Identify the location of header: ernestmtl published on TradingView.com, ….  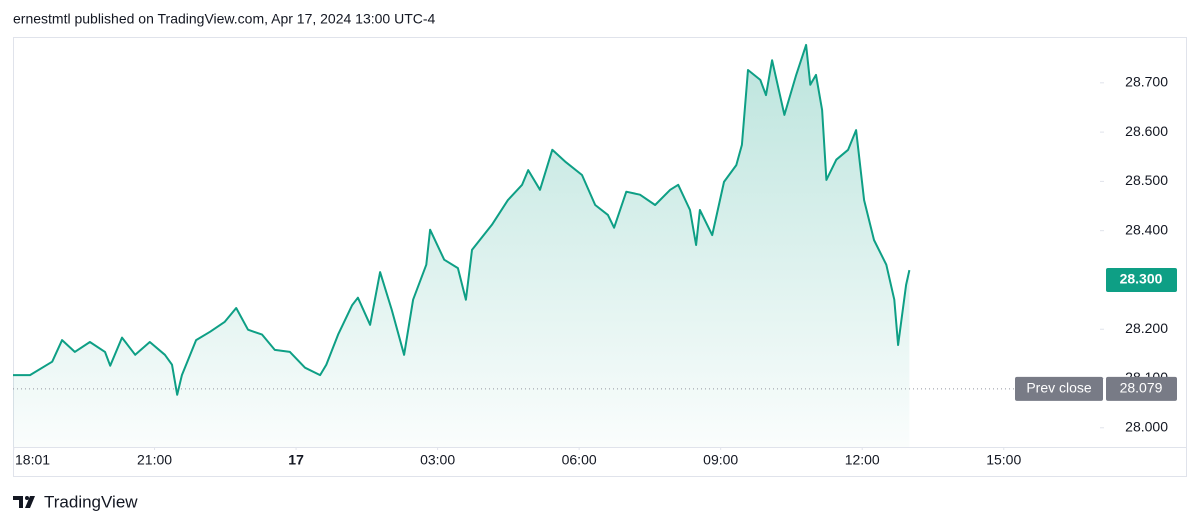
(224, 19).